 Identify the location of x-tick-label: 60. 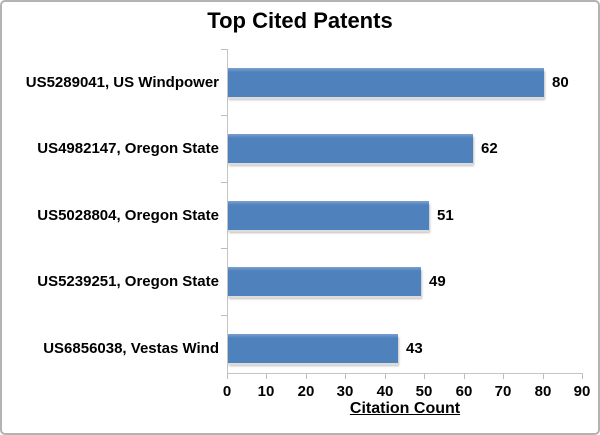
(464, 391).